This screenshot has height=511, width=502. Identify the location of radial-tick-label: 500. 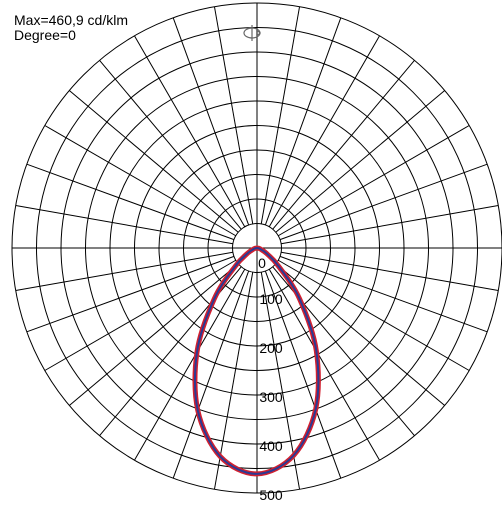
(271, 495).